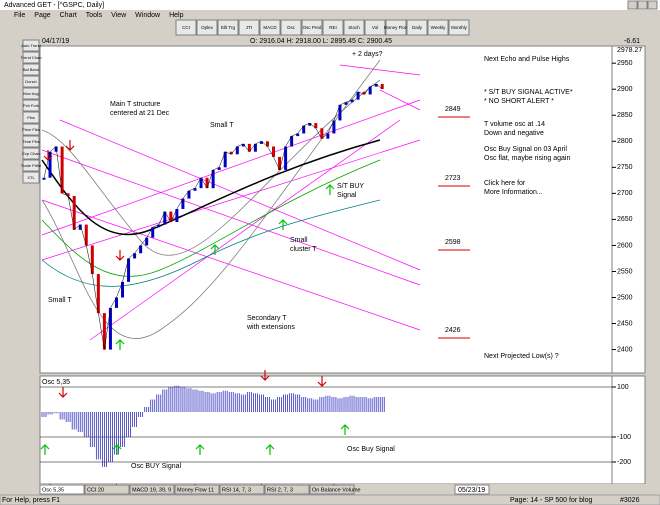 Image resolution: width=660 pixels, height=505 pixels. I want to click on y-tick-label: 2400, so click(625, 349).